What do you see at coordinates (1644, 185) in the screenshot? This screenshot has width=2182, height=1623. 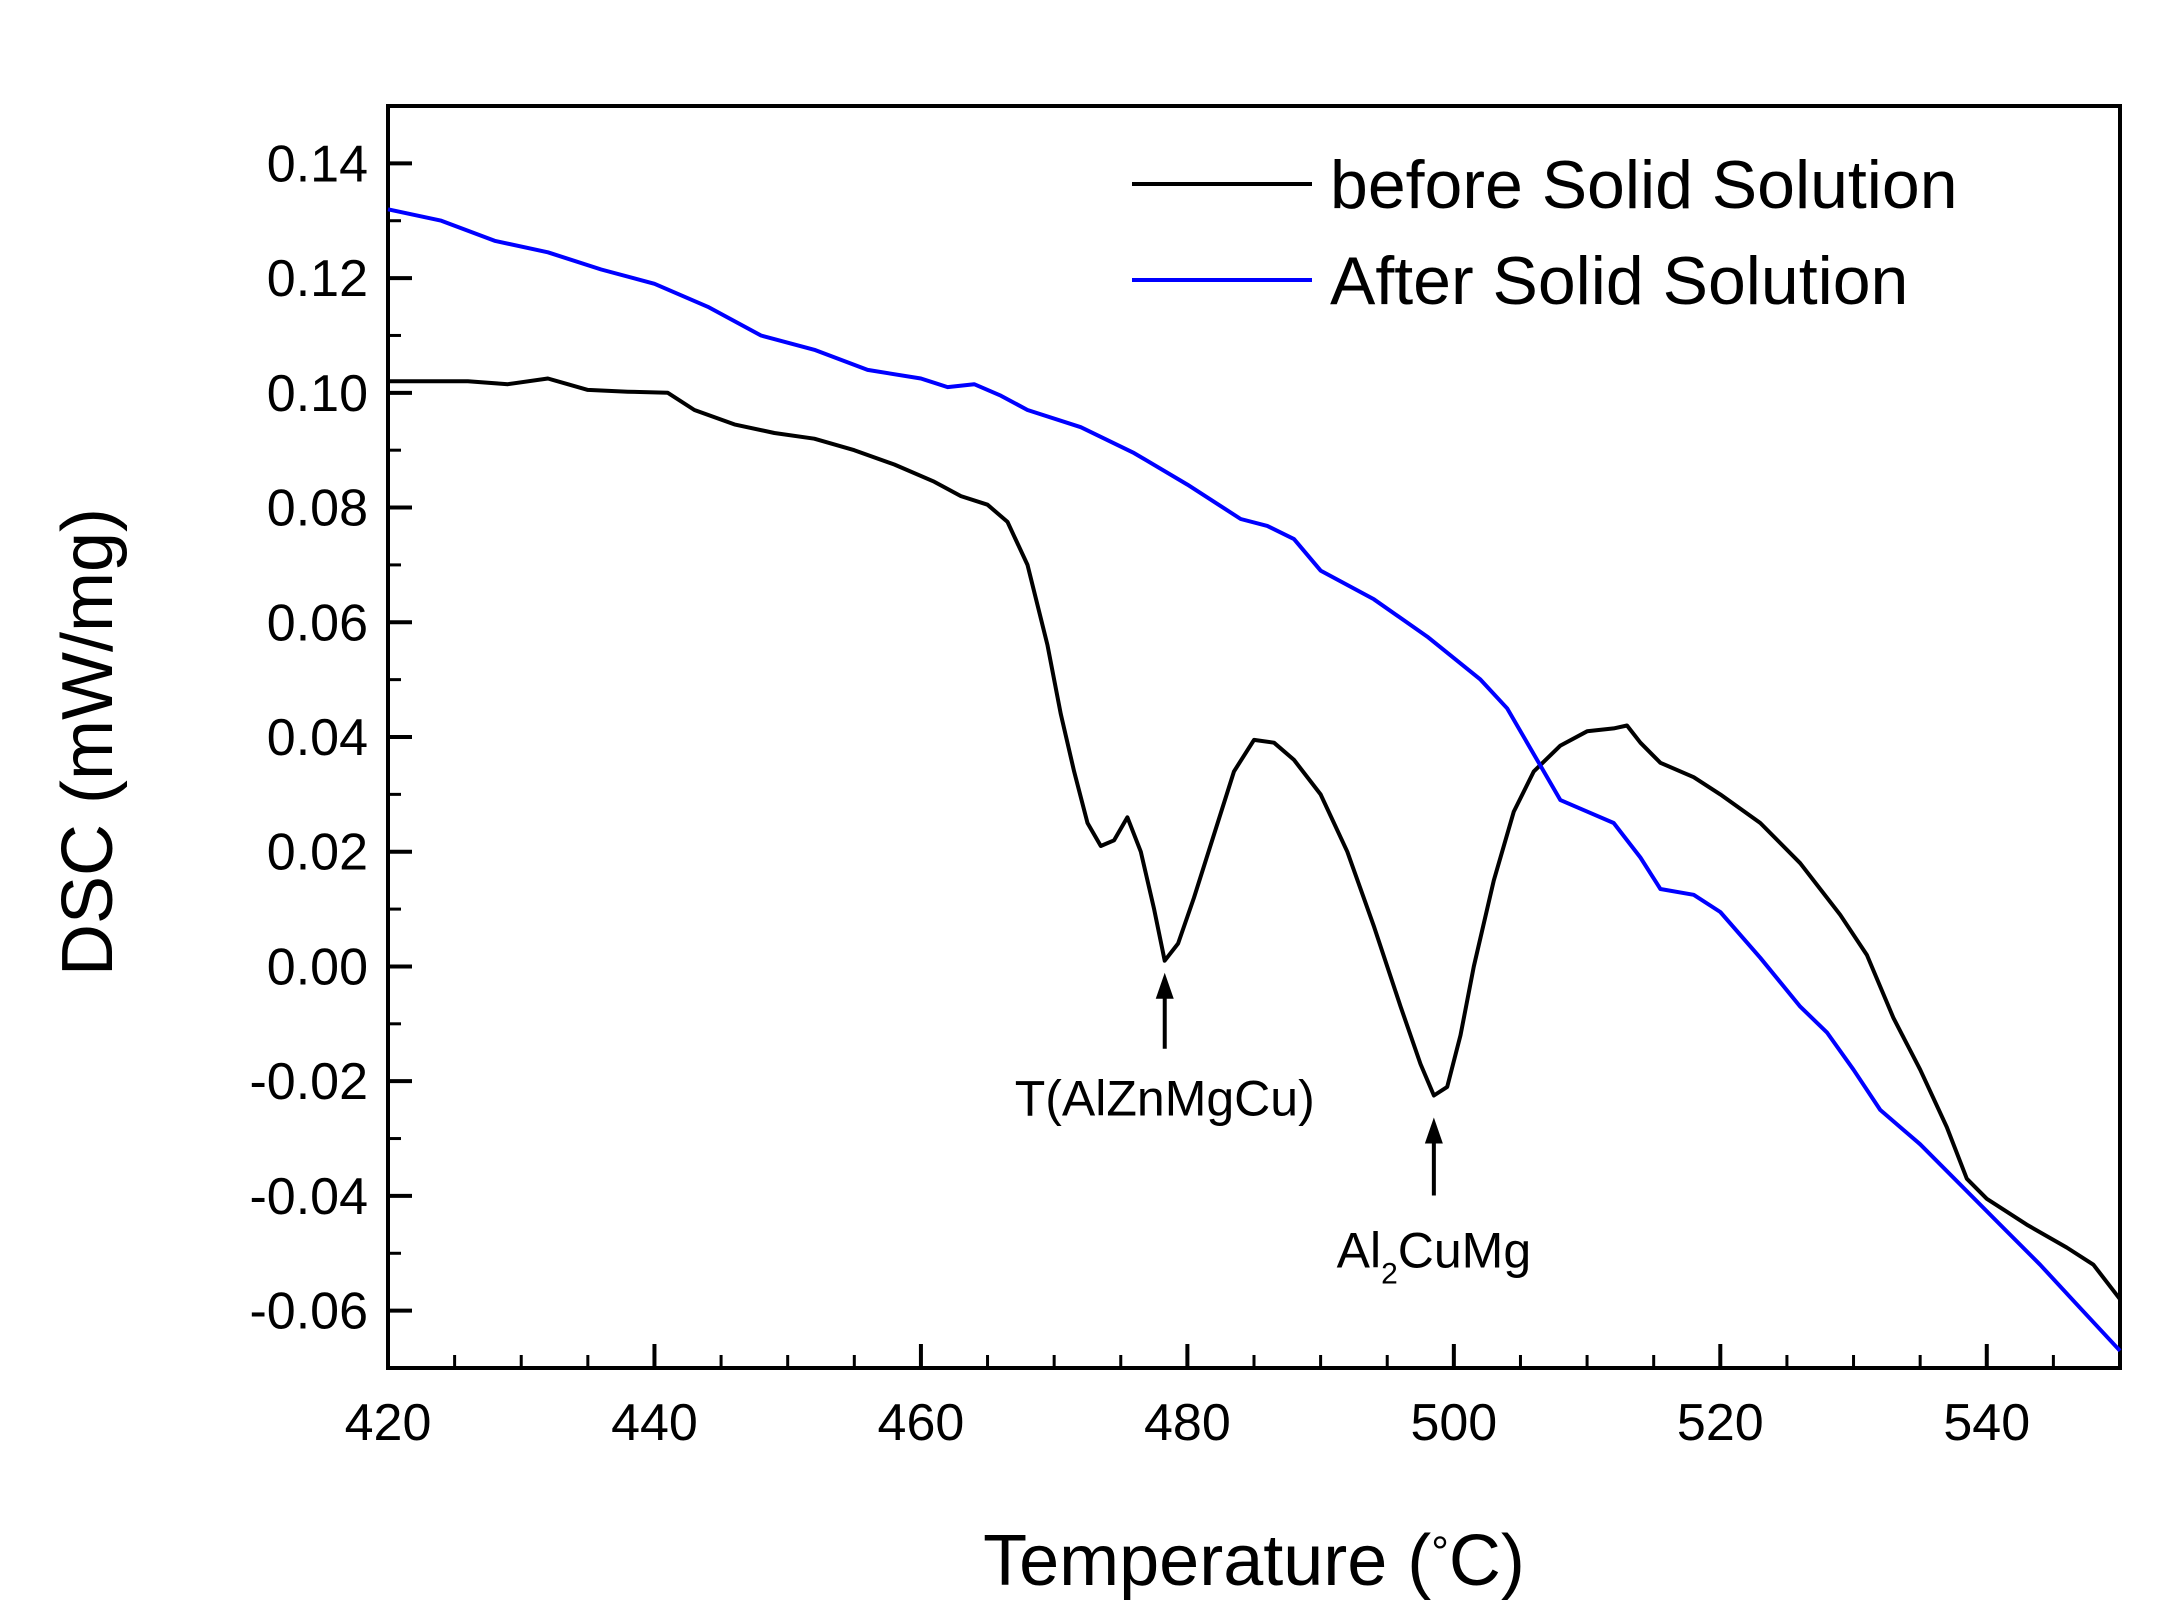 I see `legend-label-before: before Solid Solution` at bounding box center [1644, 185].